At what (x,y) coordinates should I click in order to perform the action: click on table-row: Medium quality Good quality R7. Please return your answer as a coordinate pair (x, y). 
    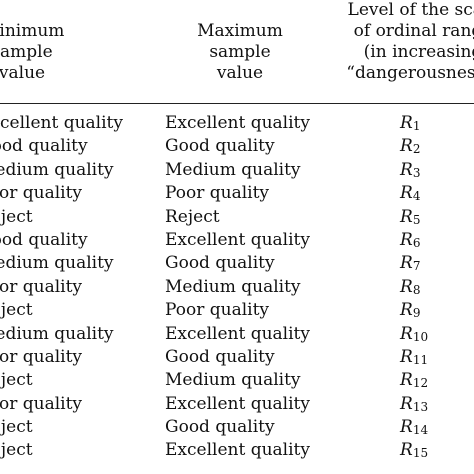
    Looking at the image, I should click on (237, 263).